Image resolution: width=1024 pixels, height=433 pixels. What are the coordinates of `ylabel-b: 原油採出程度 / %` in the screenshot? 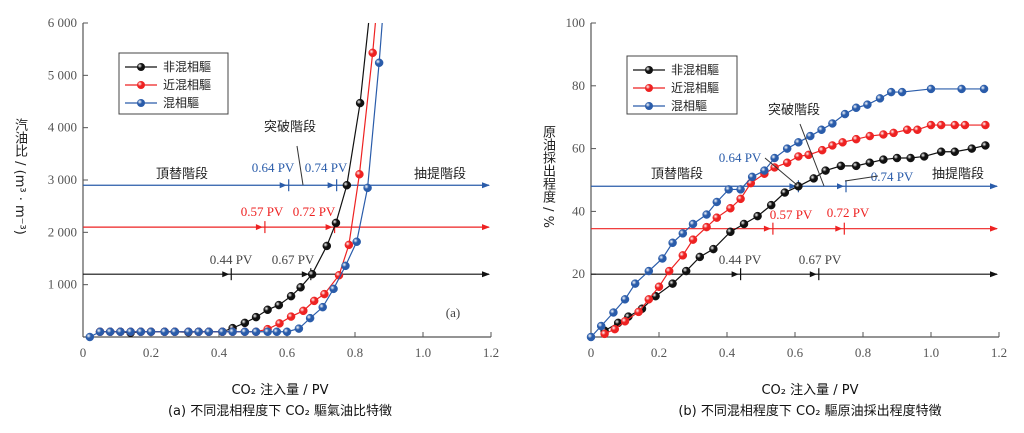 It's located at (547, 176).